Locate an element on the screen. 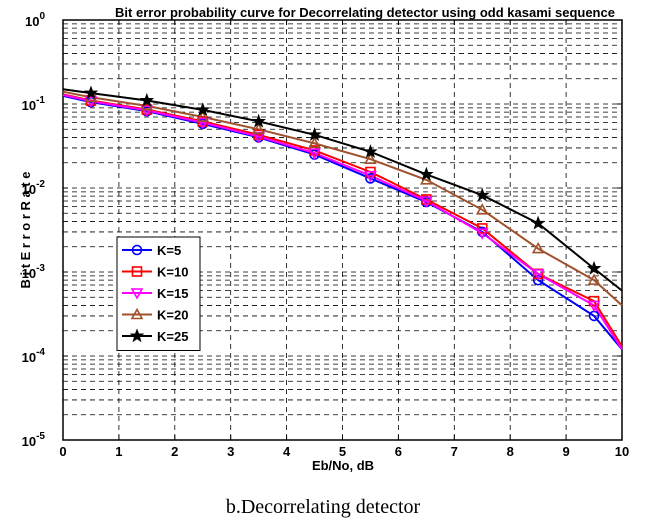 The width and height of the screenshot is (646, 527). y-tick-label: 10⁻³ is located at coordinates (34, 272).